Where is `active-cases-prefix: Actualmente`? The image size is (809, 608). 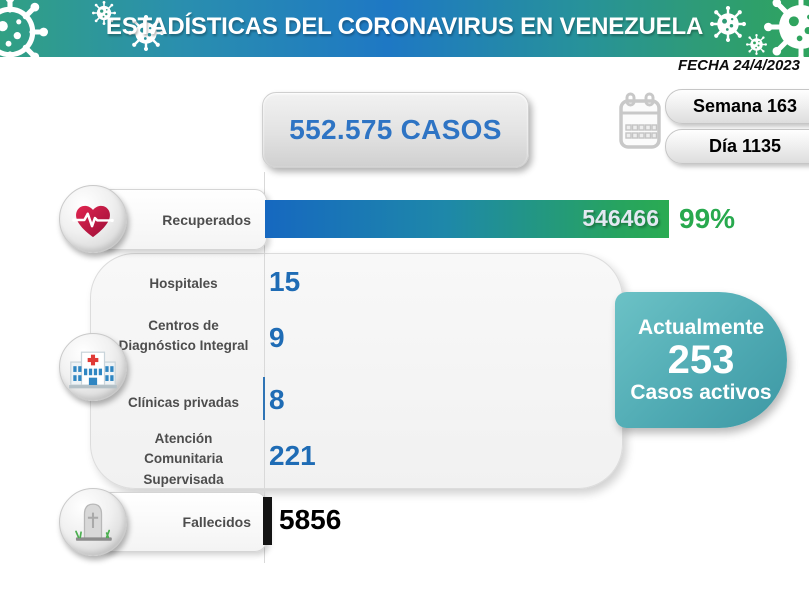 active-cases-prefix: Actualmente is located at coordinates (701, 327).